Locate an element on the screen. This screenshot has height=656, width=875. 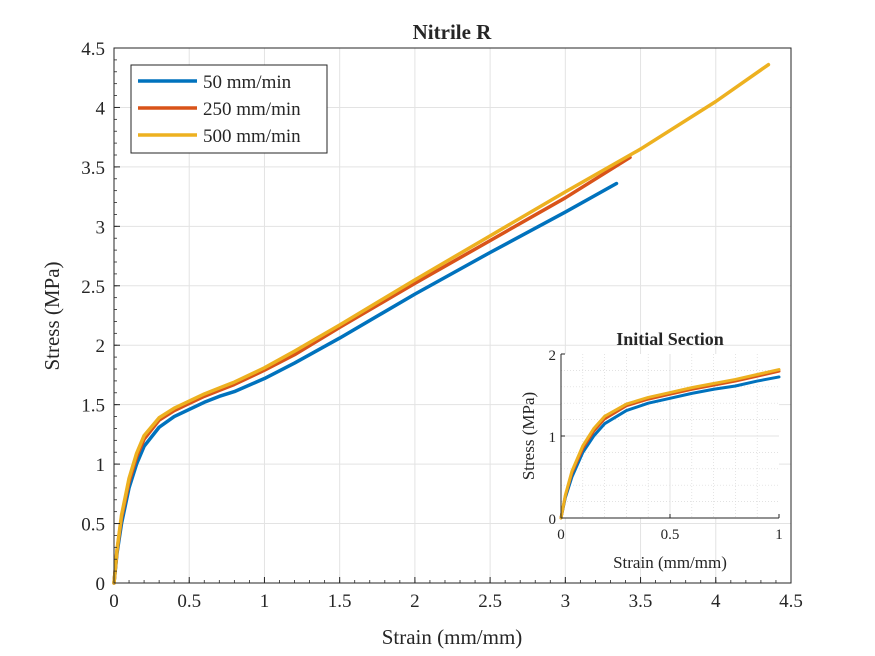
x-axis-label: Strain (mm/mm) is located at coordinates (452, 637).